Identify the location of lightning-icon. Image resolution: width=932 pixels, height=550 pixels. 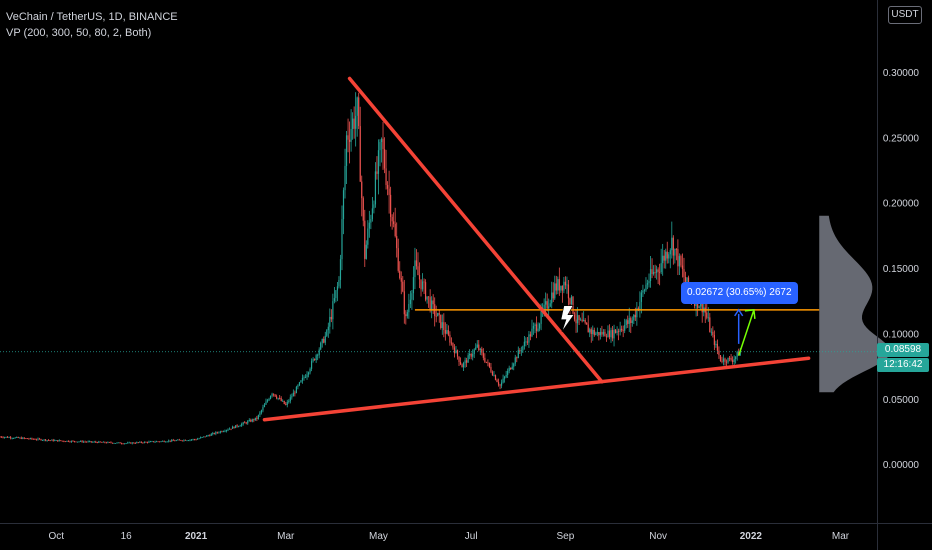
(567, 318).